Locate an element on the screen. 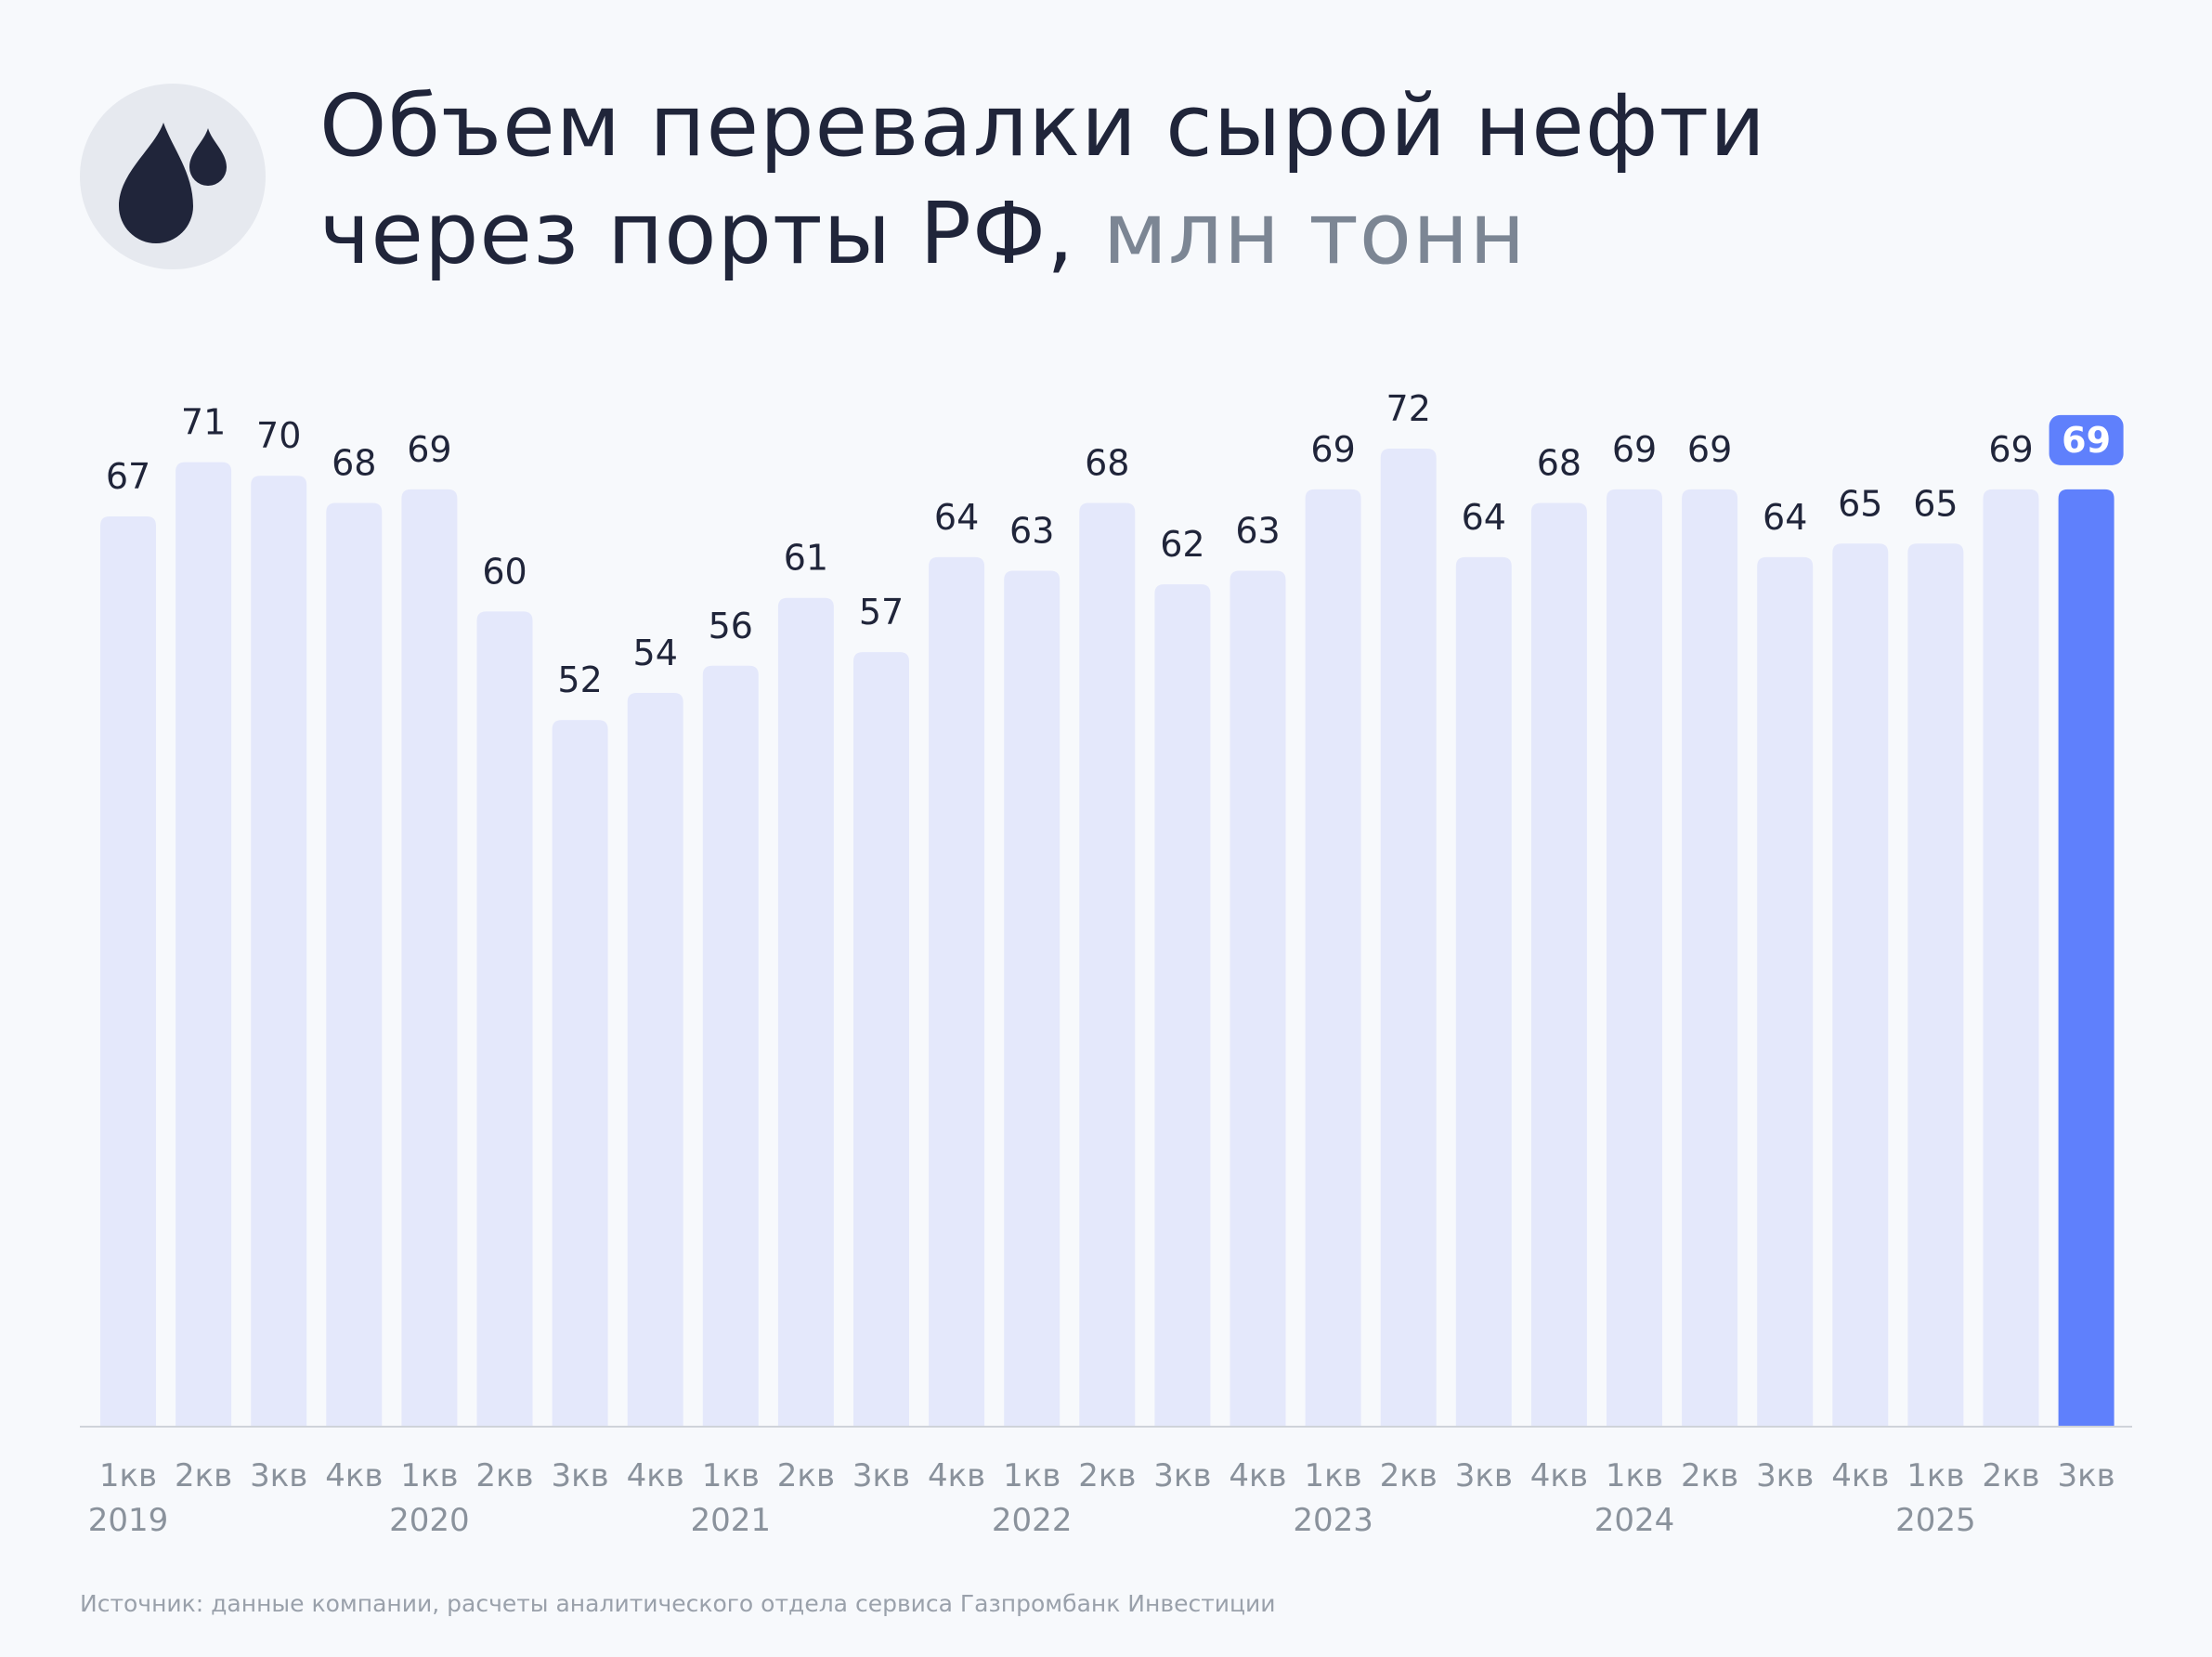 This screenshot has width=2212, height=1657. data-label: 52 is located at coordinates (579, 679).